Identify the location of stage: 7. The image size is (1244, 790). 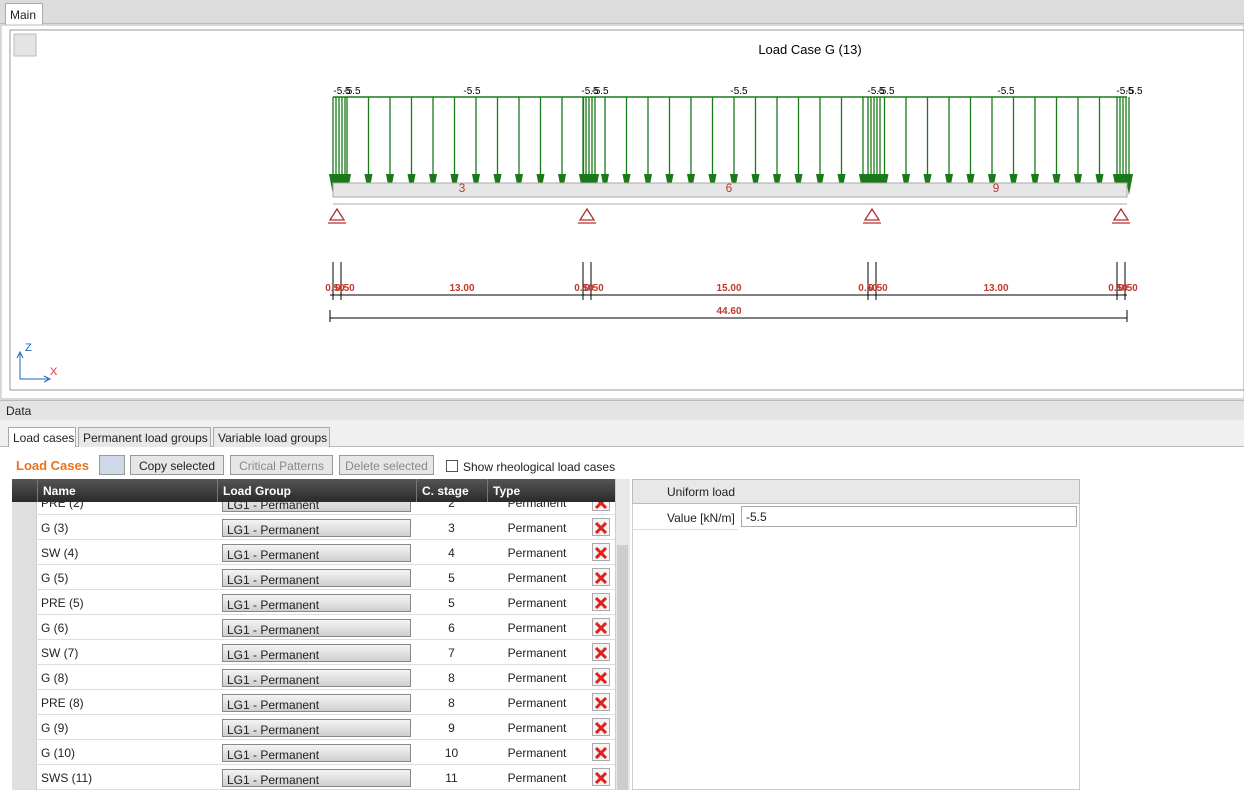
(451, 653).